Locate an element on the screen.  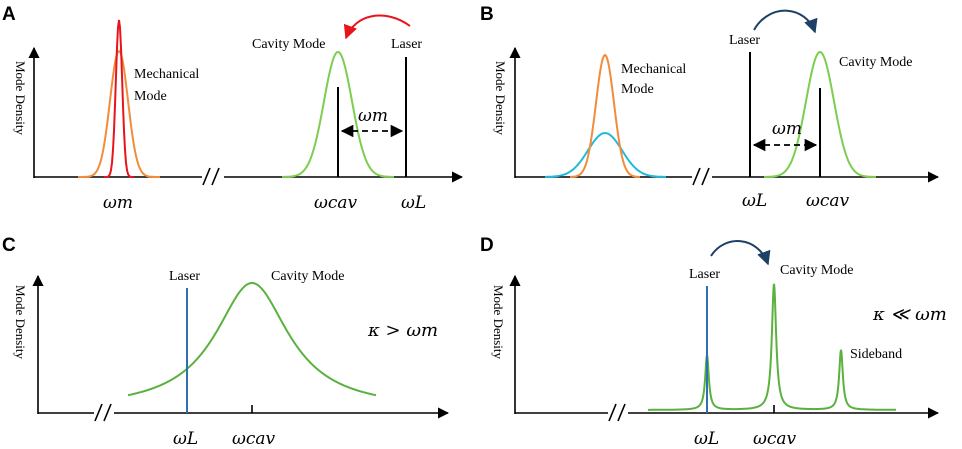
axis-break-2-b is located at coordinates (705, 176).